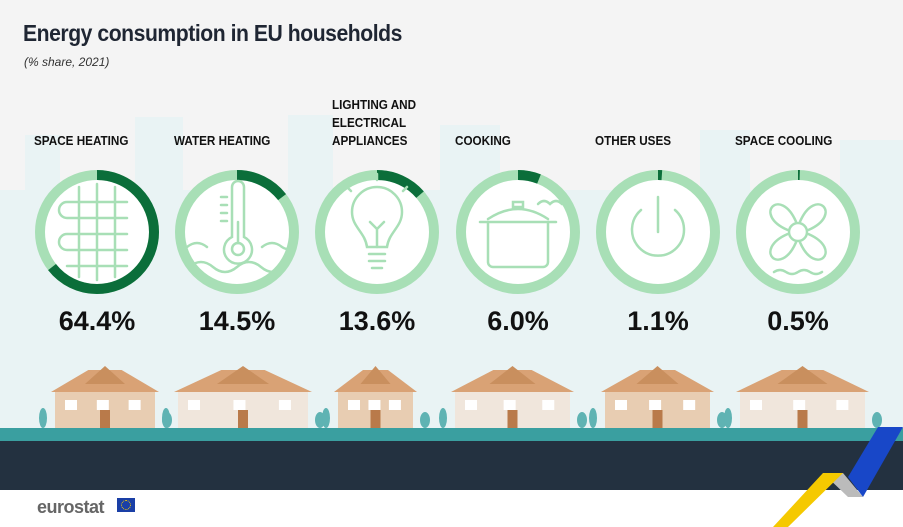  I want to click on category-label: LIGHTING AND ELECTRICAL APPLIANCES, so click(377, 120).